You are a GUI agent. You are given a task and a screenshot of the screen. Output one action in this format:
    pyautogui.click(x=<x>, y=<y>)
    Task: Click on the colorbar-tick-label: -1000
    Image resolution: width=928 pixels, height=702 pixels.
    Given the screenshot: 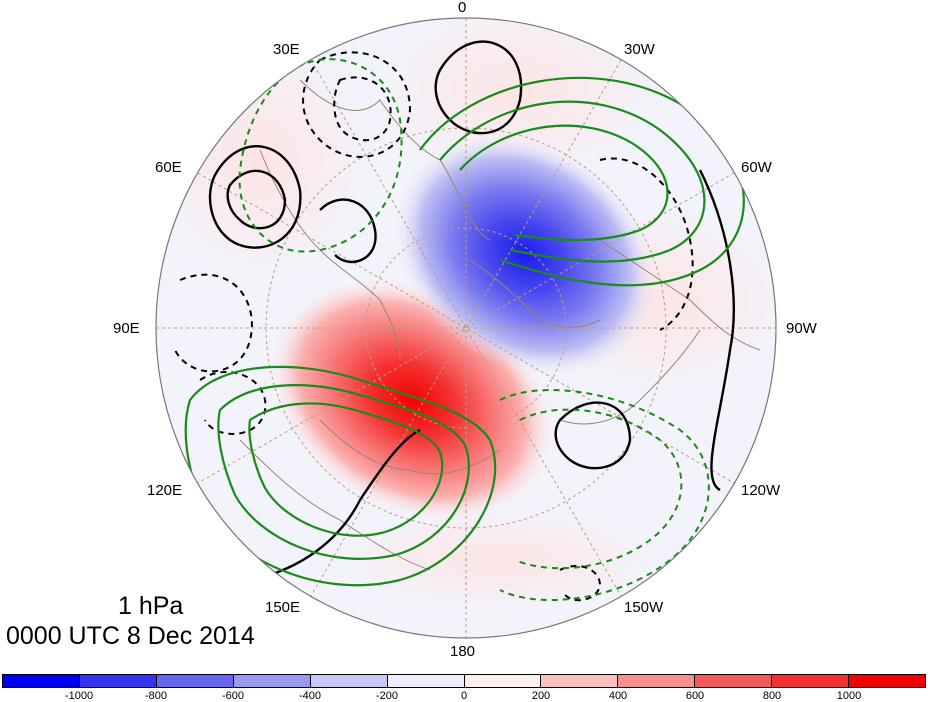 What is the action you would take?
    pyautogui.click(x=79, y=696)
    